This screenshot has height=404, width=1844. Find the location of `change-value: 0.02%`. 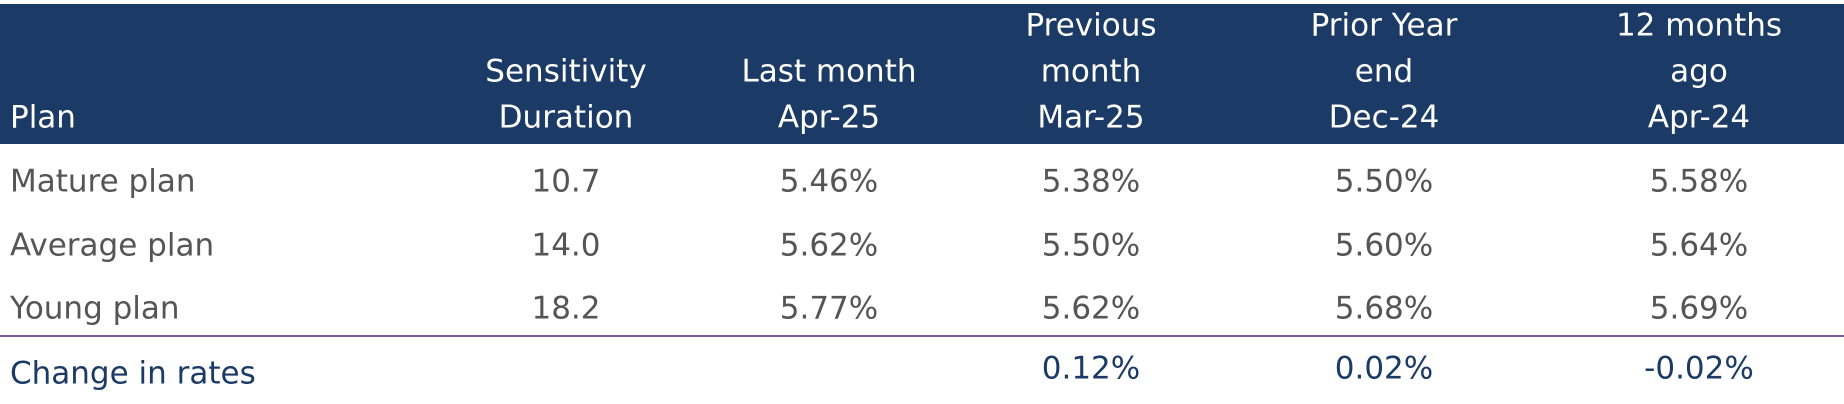

change-value: 0.02% is located at coordinates (1384, 369).